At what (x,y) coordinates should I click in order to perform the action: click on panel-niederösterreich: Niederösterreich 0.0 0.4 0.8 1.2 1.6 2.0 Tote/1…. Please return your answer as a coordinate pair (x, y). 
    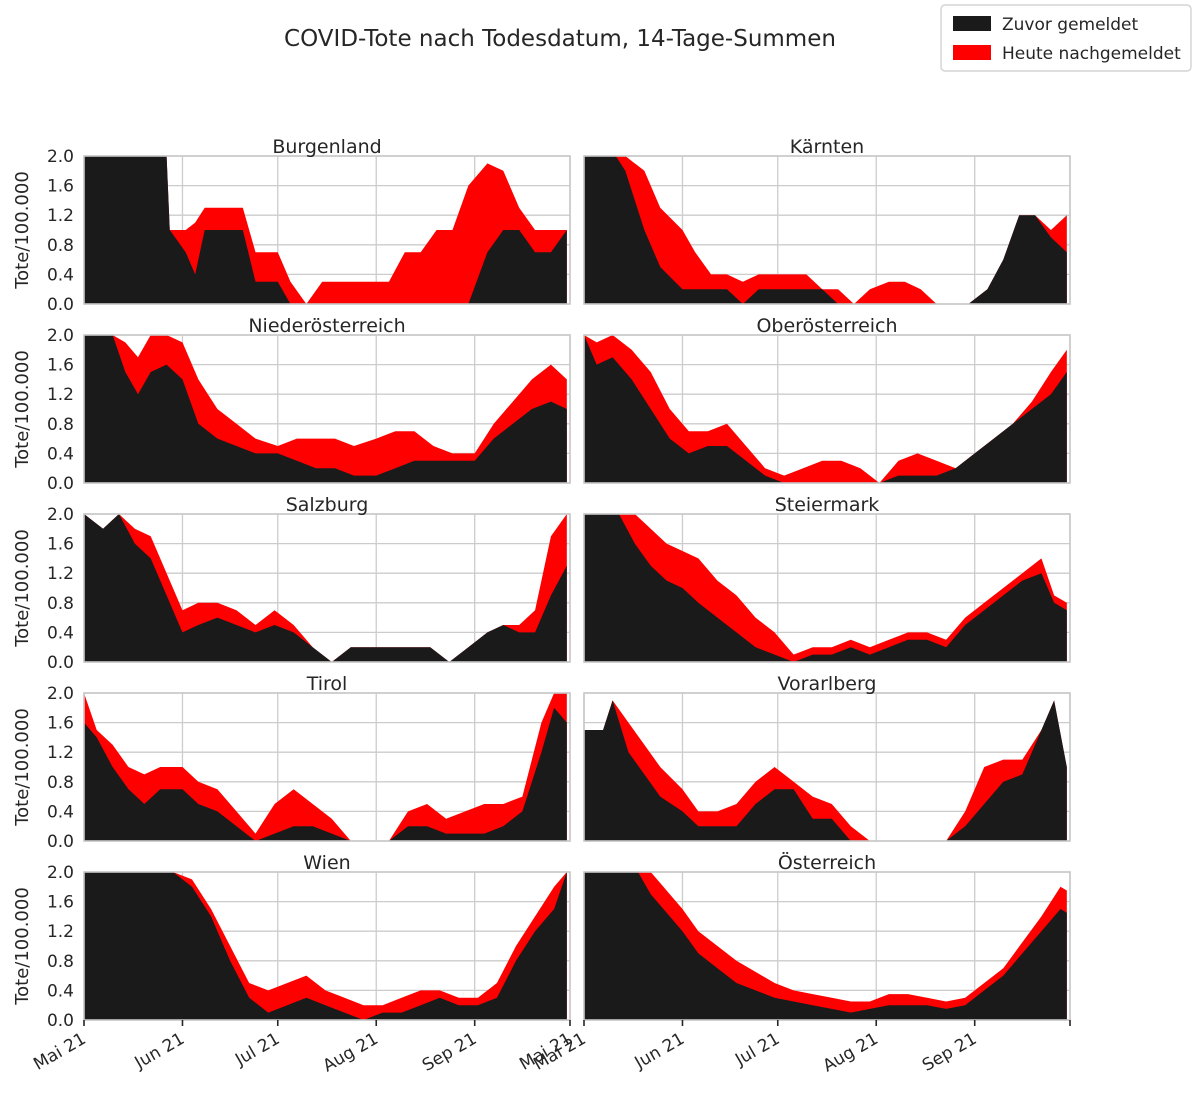
    Looking at the image, I should click on (291, 404).